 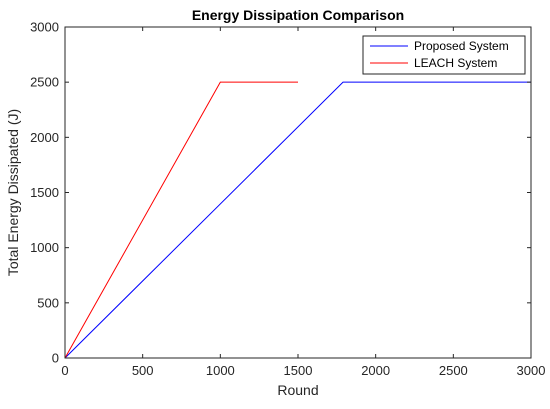 What do you see at coordinates (44, 27) in the screenshot?
I see `y-tick-label: 3000` at bounding box center [44, 27].